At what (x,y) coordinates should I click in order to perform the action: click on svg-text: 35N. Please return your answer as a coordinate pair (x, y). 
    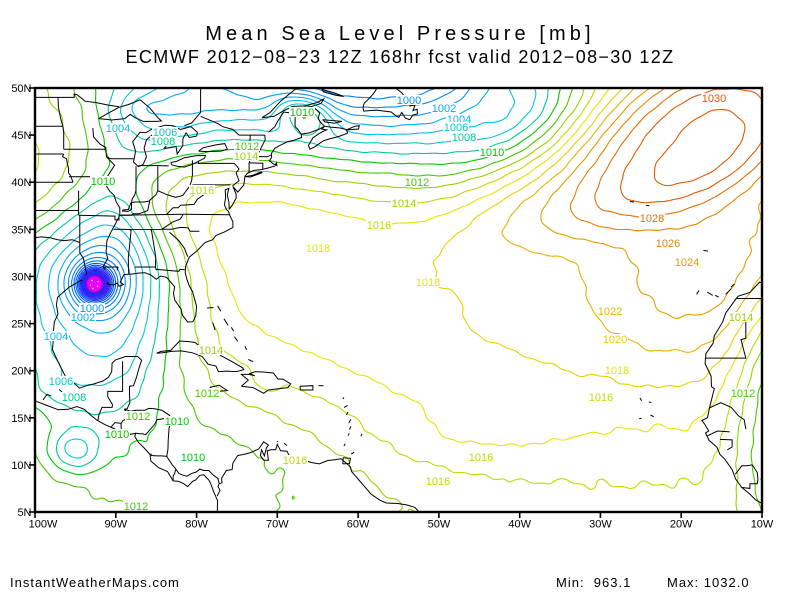
    Looking at the image, I should click on (21, 230).